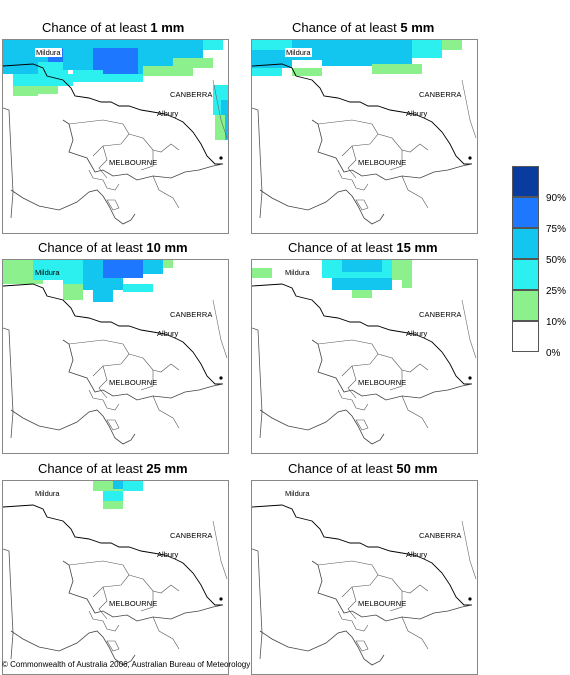  Describe the element at coordinates (113, 468) in the screenshot. I see `panel-title-25mm: Chance of at least 25 mm` at that location.